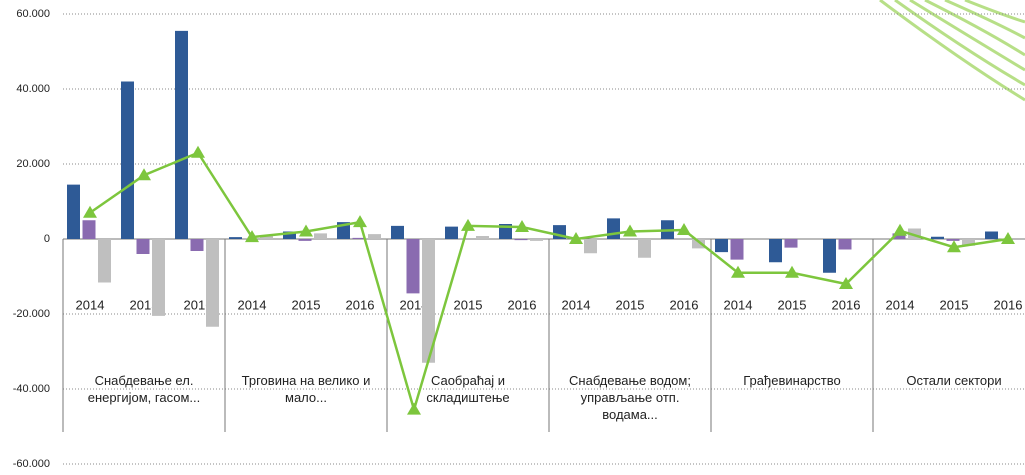 The image size is (1025, 475). What do you see at coordinates (31, 314) in the screenshot?
I see `y-tick-label: -20.000` at bounding box center [31, 314].